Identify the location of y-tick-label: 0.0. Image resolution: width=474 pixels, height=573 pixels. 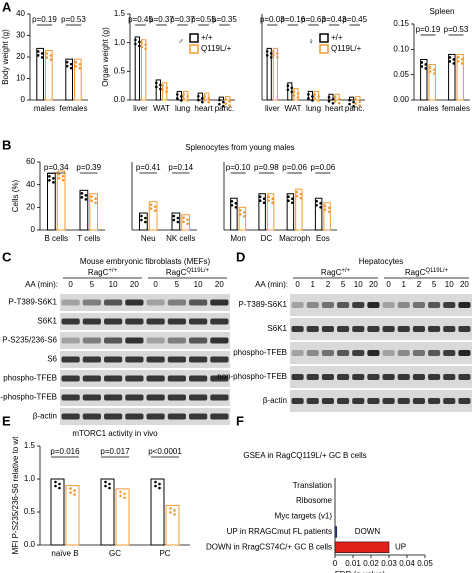
(30, 544).